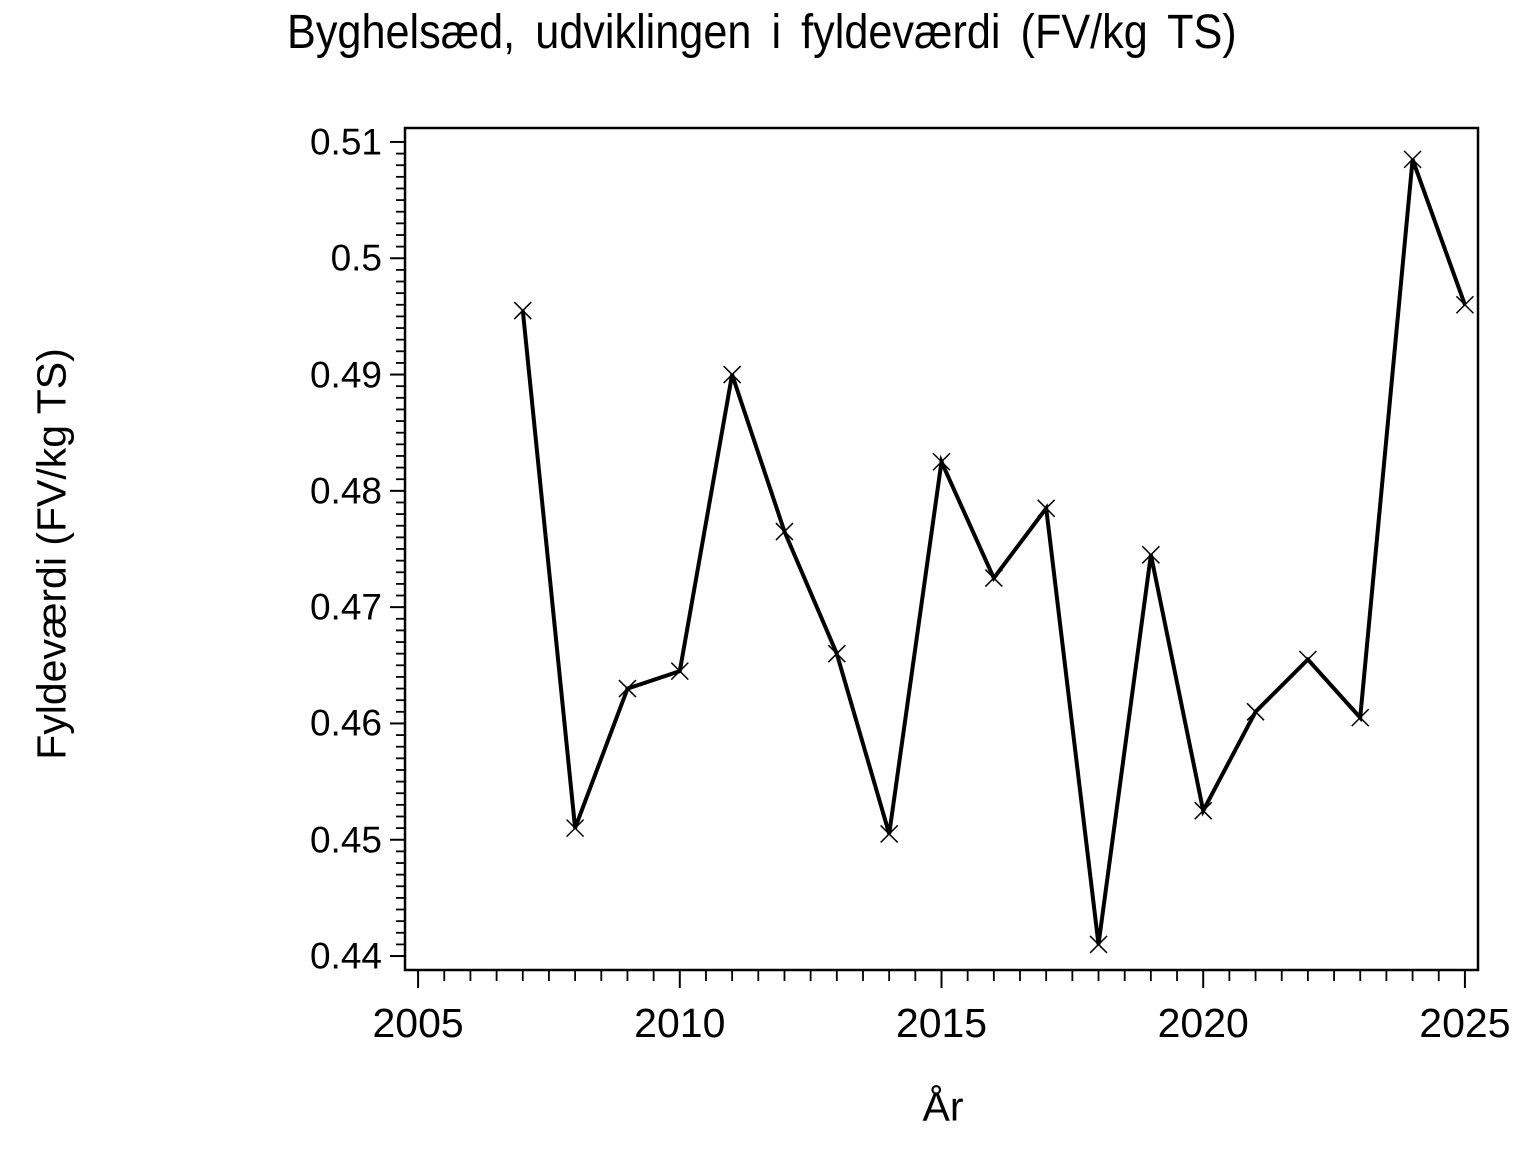  What do you see at coordinates (345, 607) in the screenshot?
I see `y-tick-label: 0.47` at bounding box center [345, 607].